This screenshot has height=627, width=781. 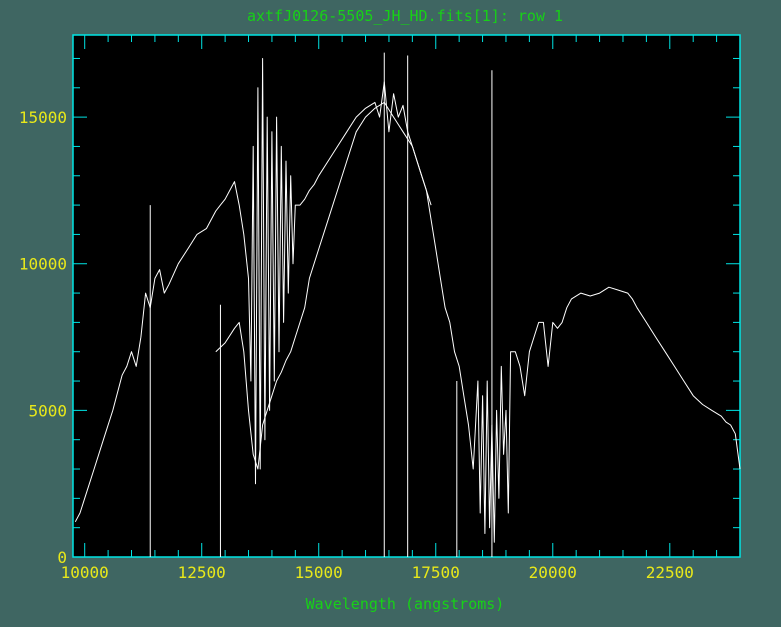 What do you see at coordinates (47, 410) in the screenshot?
I see `y-tick-label: 5000` at bounding box center [47, 410].